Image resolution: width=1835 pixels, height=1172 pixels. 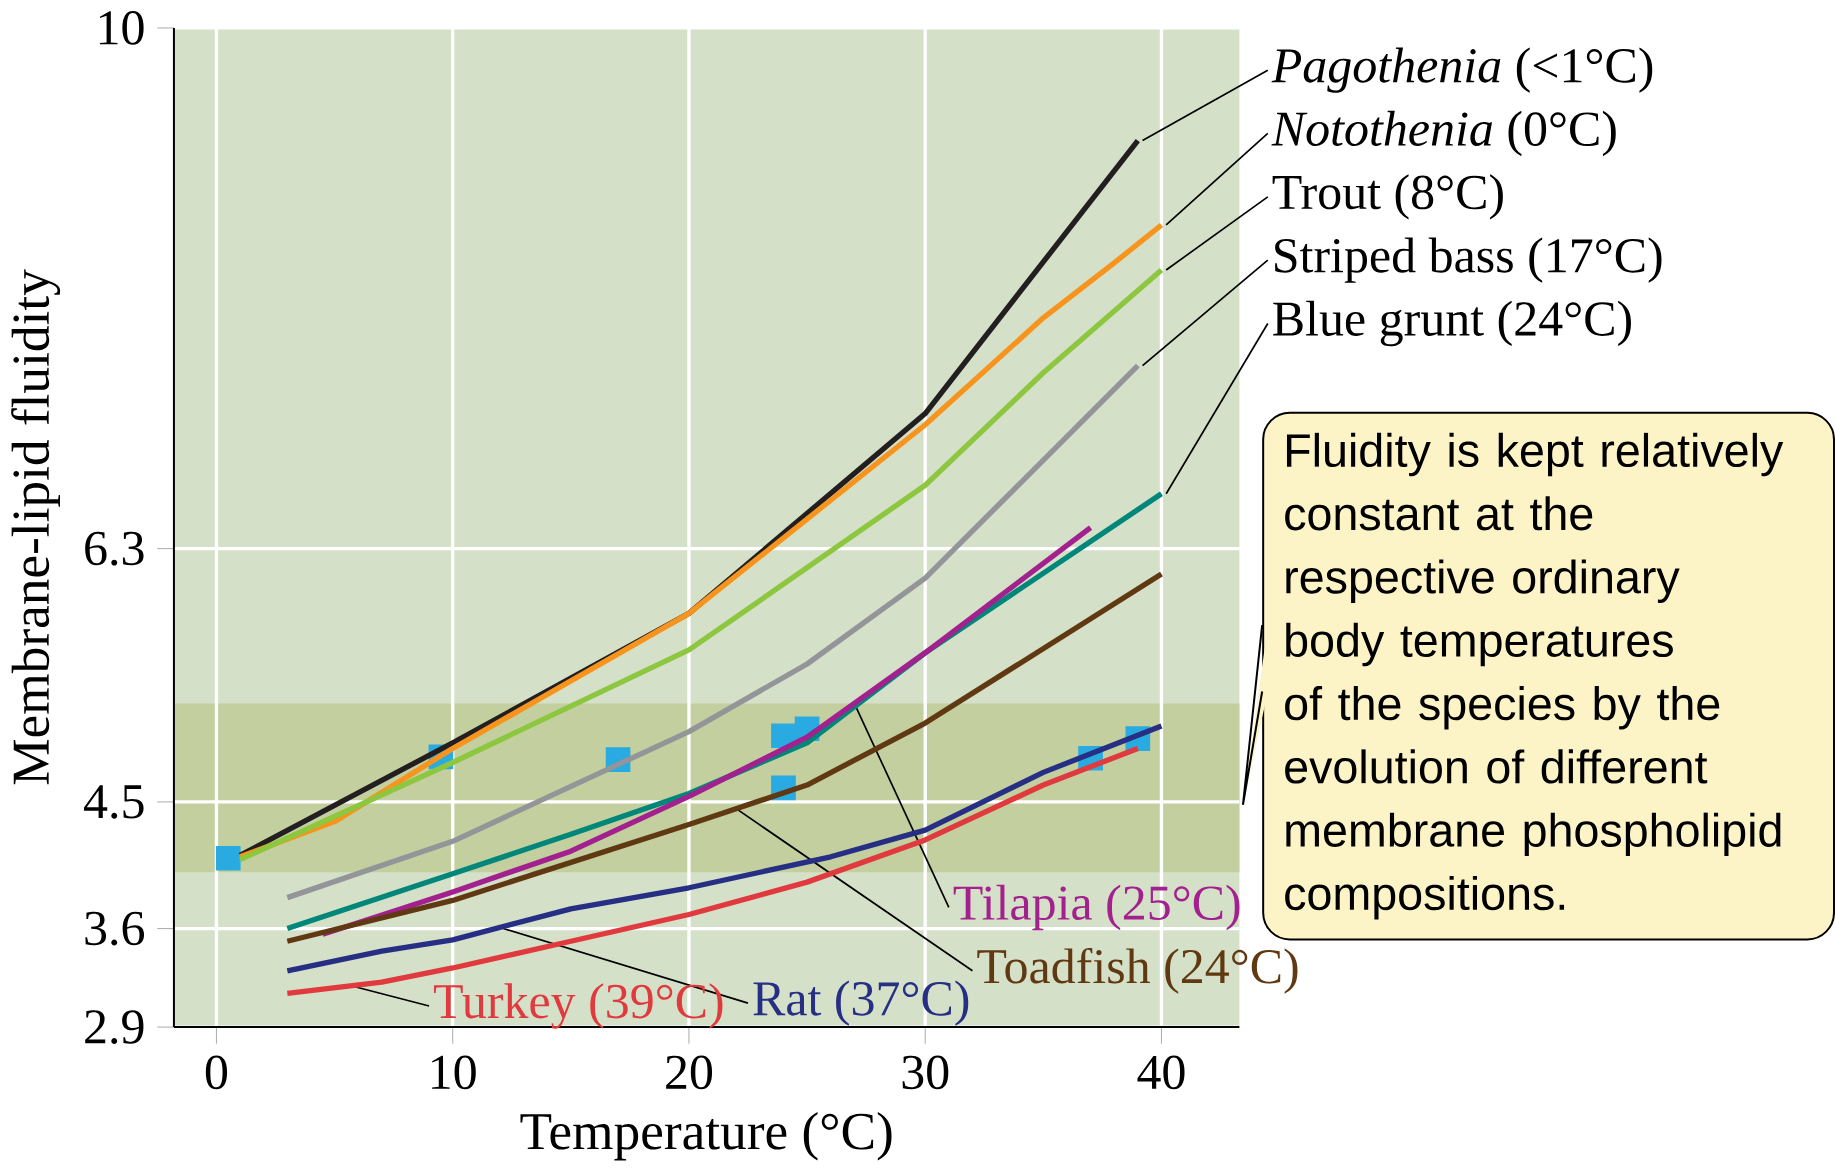 What do you see at coordinates (706, 1136) in the screenshot?
I see `x-axis-title: Temperature (°C)` at bounding box center [706, 1136].